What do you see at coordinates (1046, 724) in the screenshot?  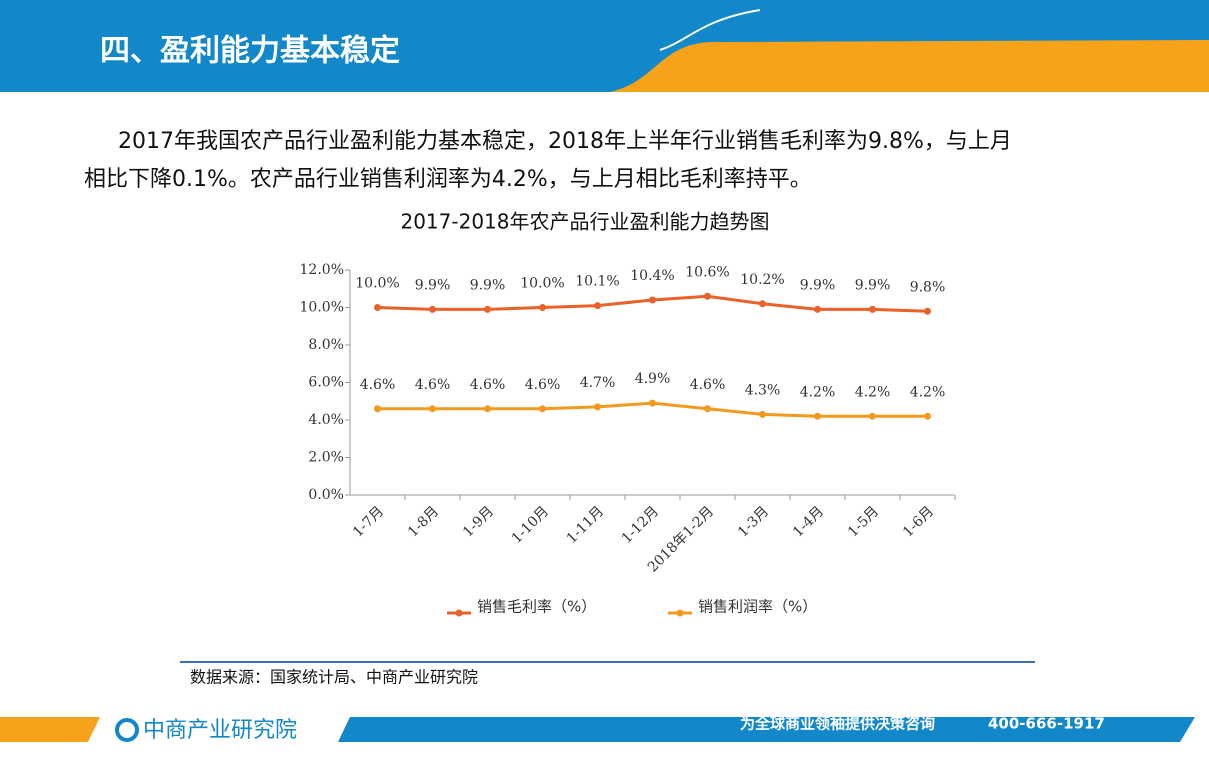 I see `footer-phone: 400-666-1917` at bounding box center [1046, 724].